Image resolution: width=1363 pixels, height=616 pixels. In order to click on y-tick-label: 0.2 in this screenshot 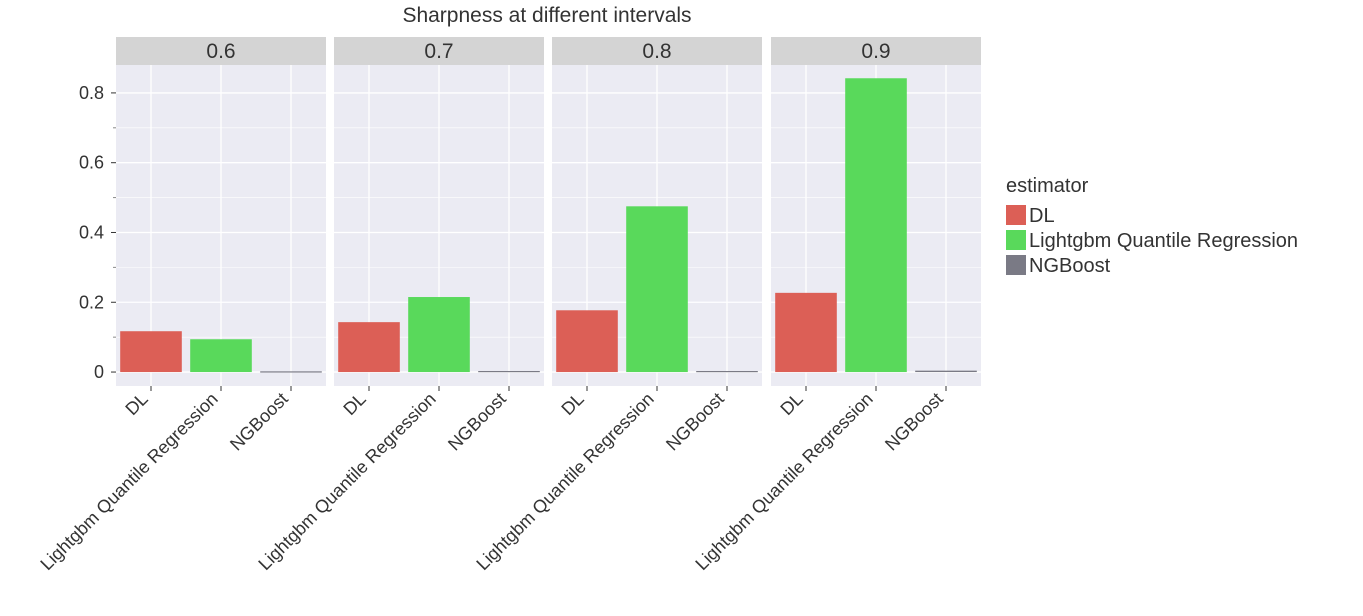, I will do `click(91, 302)`.